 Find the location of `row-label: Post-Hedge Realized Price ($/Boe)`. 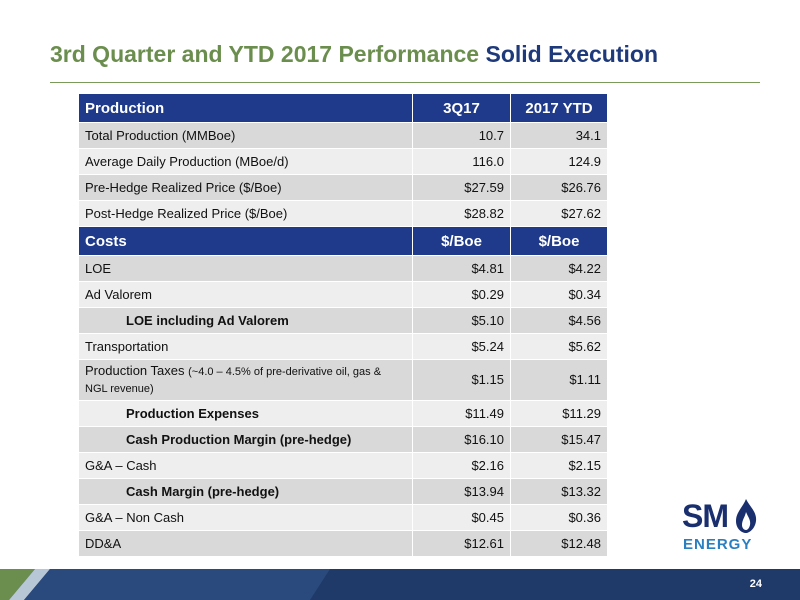

row-label: Post-Hedge Realized Price ($/Boe) is located at coordinates (245, 213).